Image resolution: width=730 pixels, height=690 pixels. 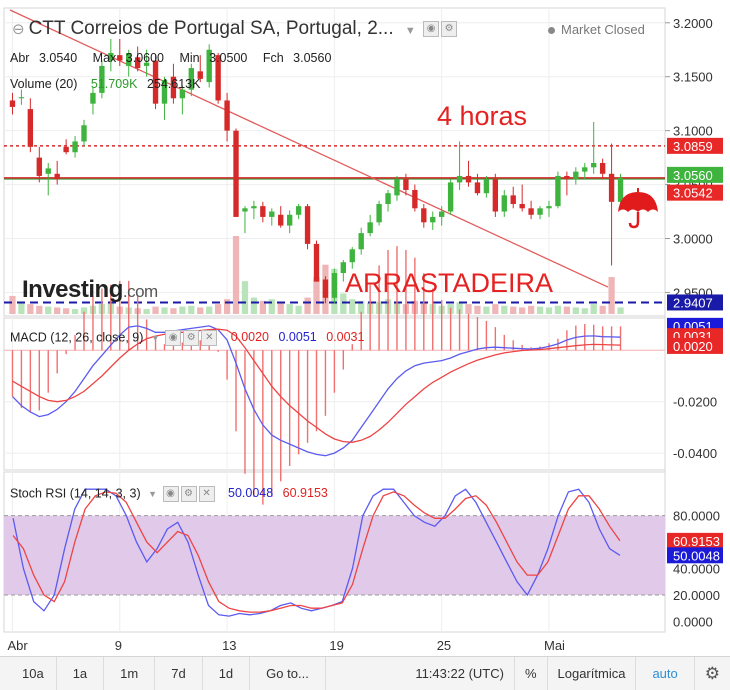 What do you see at coordinates (305, 493) in the screenshot?
I see `stoch-d-value: 60.9153` at bounding box center [305, 493].